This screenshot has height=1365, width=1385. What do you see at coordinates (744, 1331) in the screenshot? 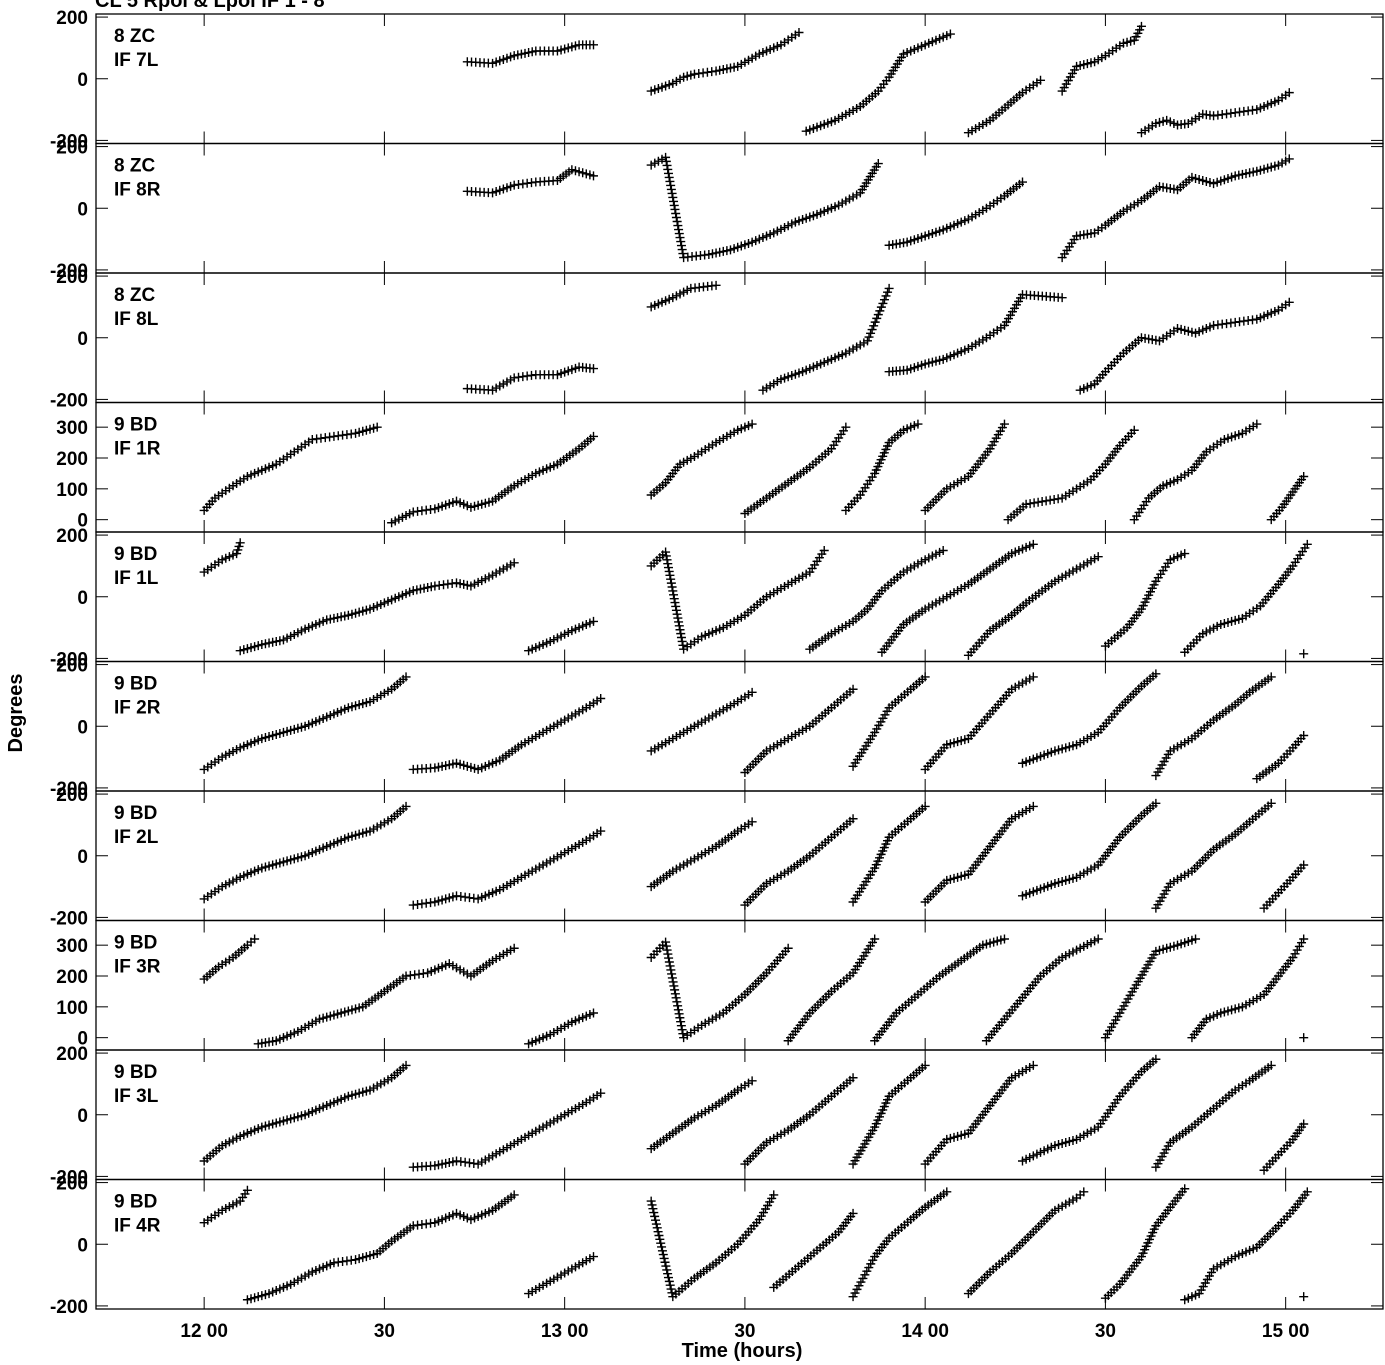
I see `x-tick-label: 30` at bounding box center [744, 1331].